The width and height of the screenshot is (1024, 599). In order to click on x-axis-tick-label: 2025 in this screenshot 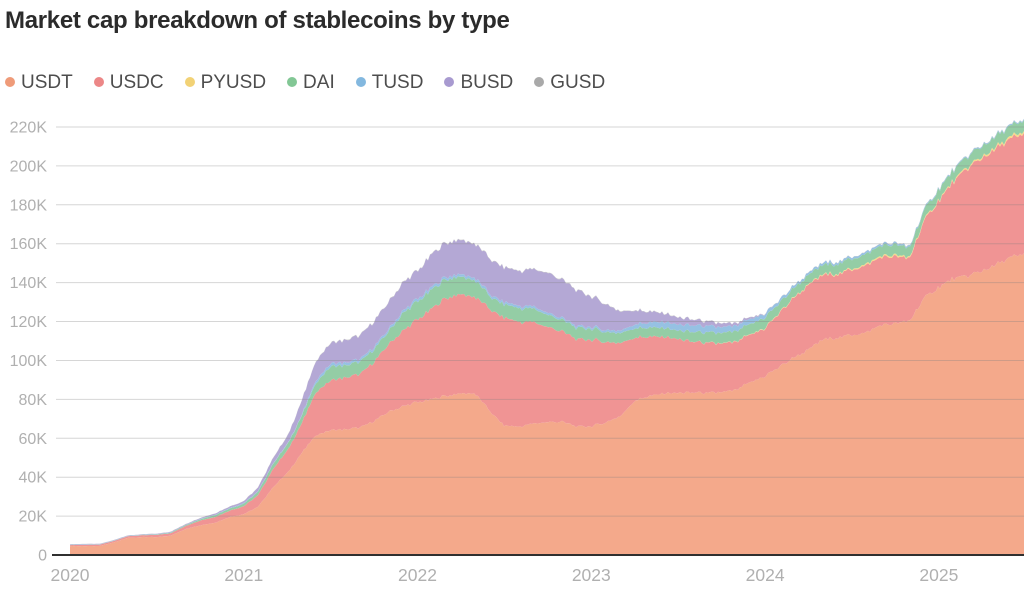, I will do `click(938, 575)`.